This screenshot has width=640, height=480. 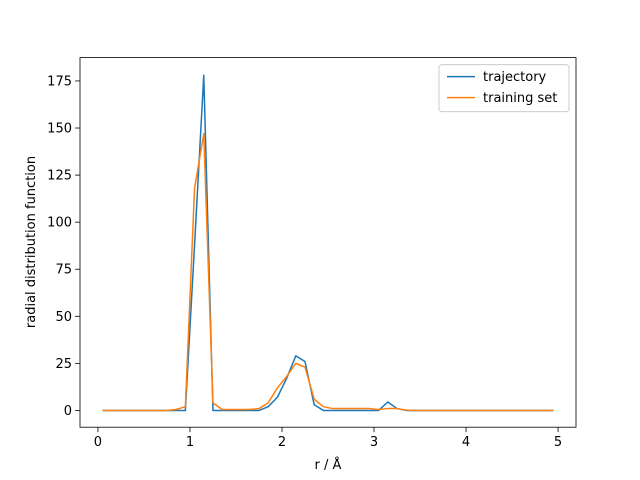 What do you see at coordinates (63, 317) in the screenshot?
I see `y-tick-label: 50` at bounding box center [63, 317].